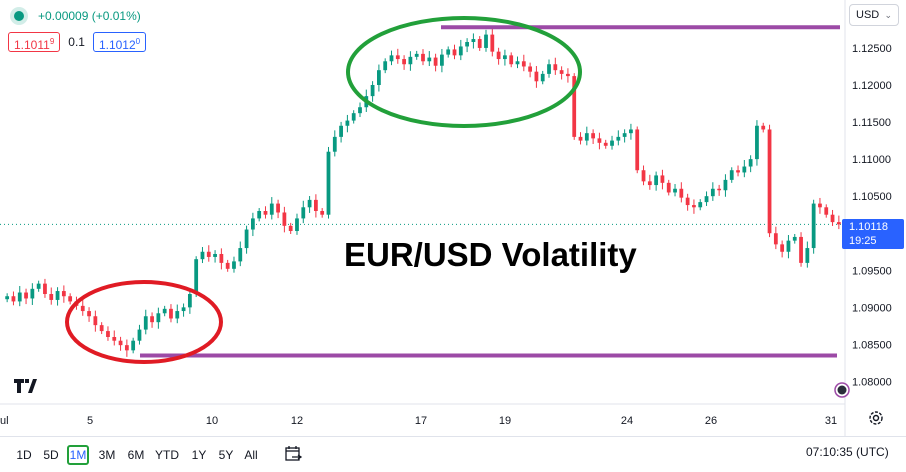 The image size is (906, 472). What do you see at coordinates (888, 14) in the screenshot?
I see `chevron-down-icon: ⌄` at bounding box center [888, 14].